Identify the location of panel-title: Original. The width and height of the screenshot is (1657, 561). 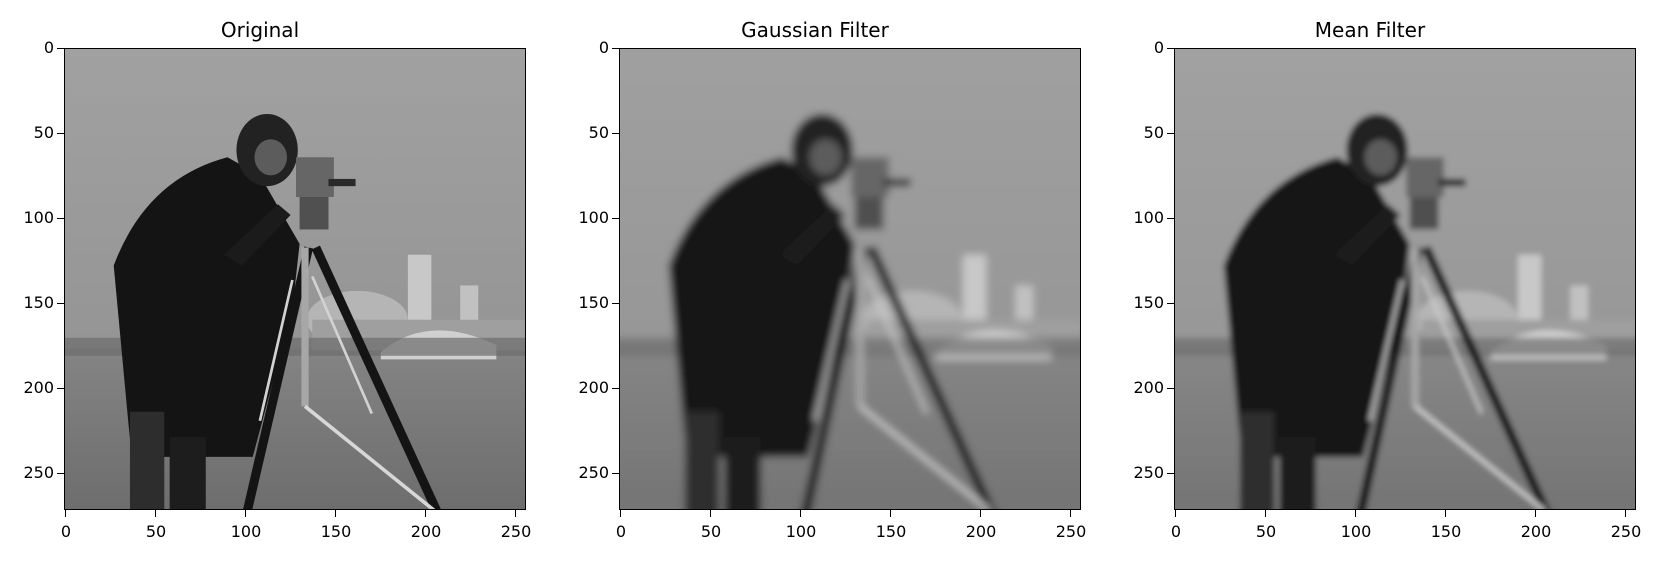
(260, 30).